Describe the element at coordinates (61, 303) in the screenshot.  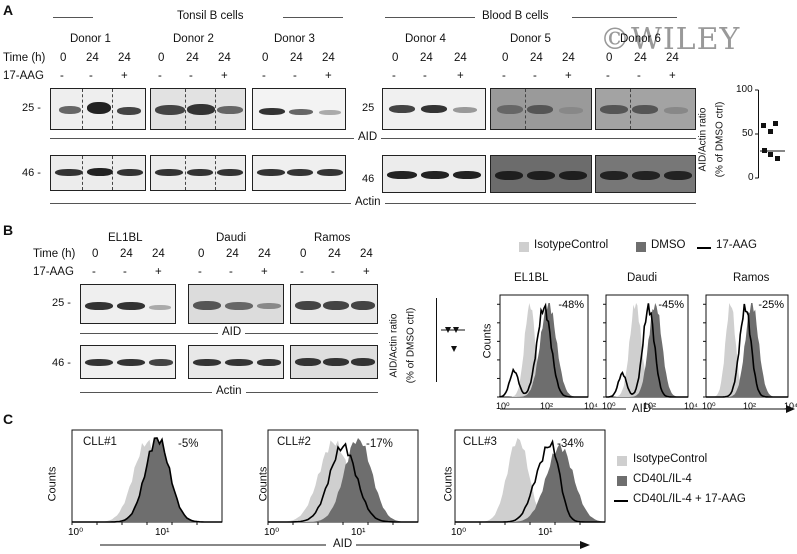
I see `mw-25-b: 25 -` at that location.